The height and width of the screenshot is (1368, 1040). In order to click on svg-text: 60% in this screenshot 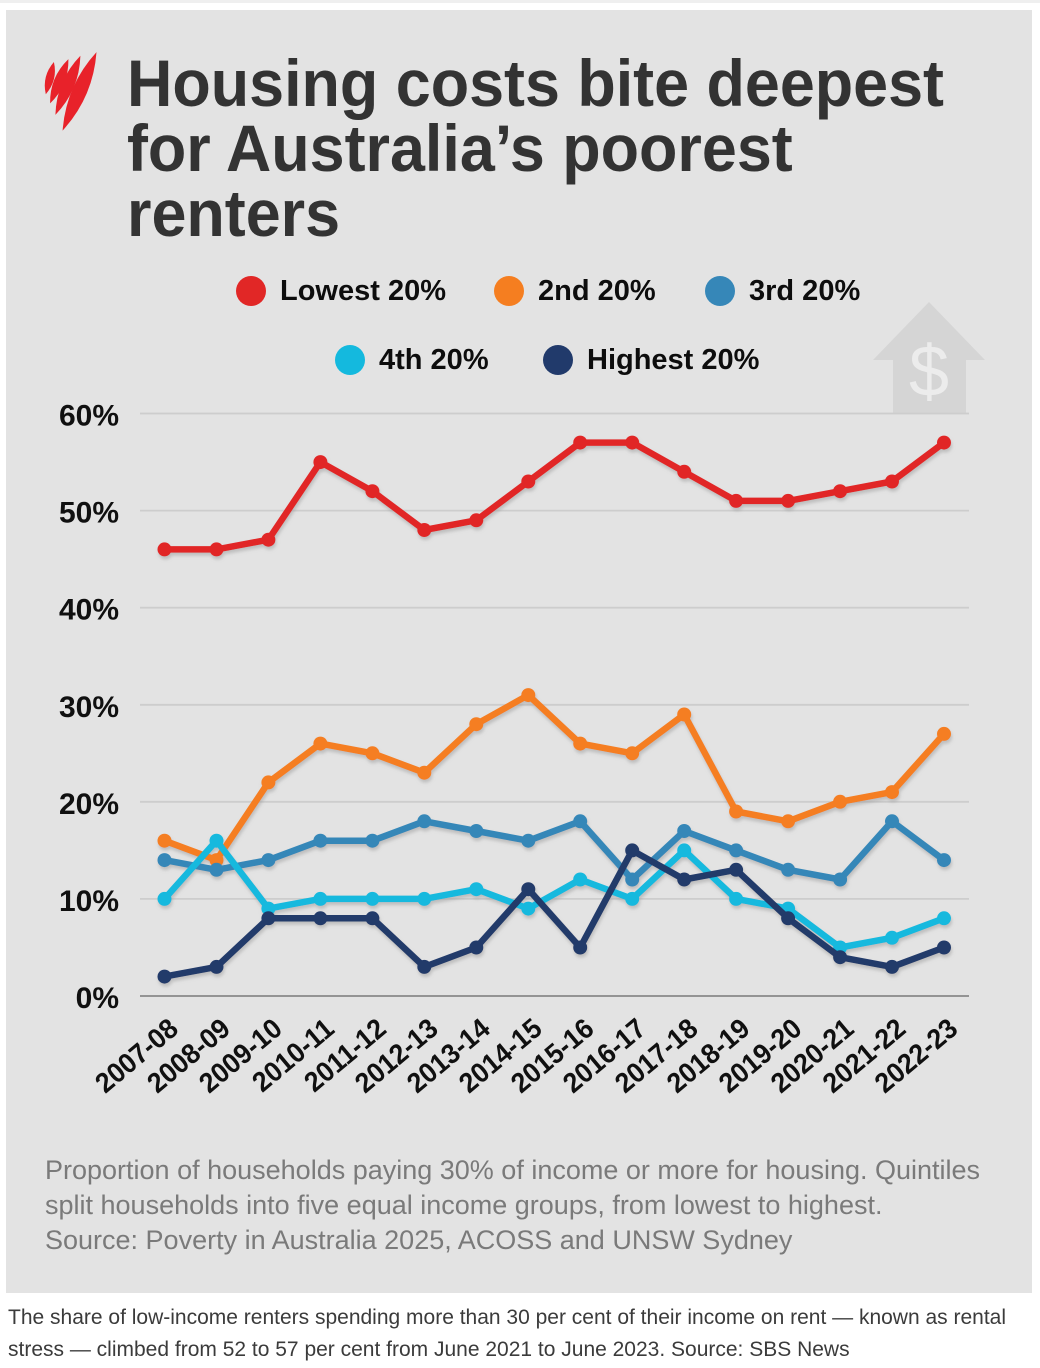, I will do `click(89, 416)`.